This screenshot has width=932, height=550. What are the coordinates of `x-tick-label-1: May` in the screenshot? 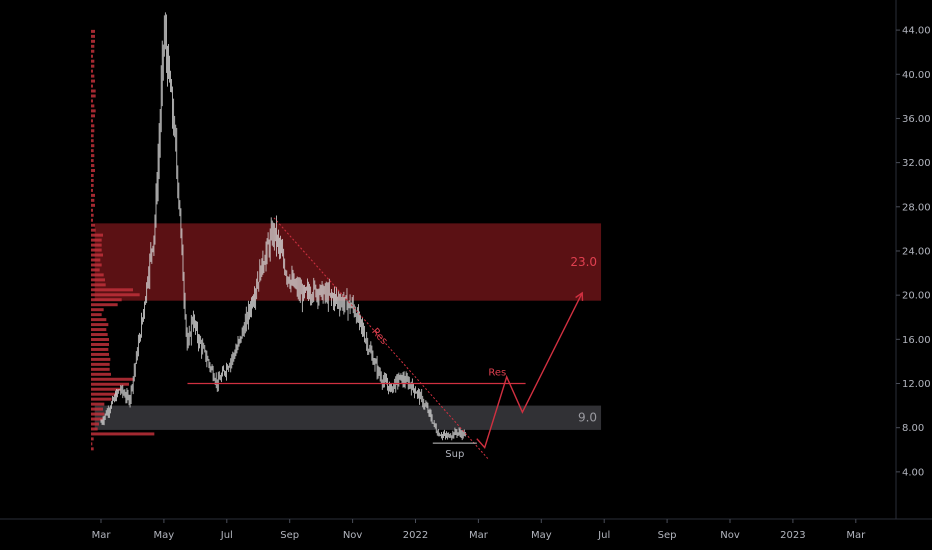 It's located at (164, 535).